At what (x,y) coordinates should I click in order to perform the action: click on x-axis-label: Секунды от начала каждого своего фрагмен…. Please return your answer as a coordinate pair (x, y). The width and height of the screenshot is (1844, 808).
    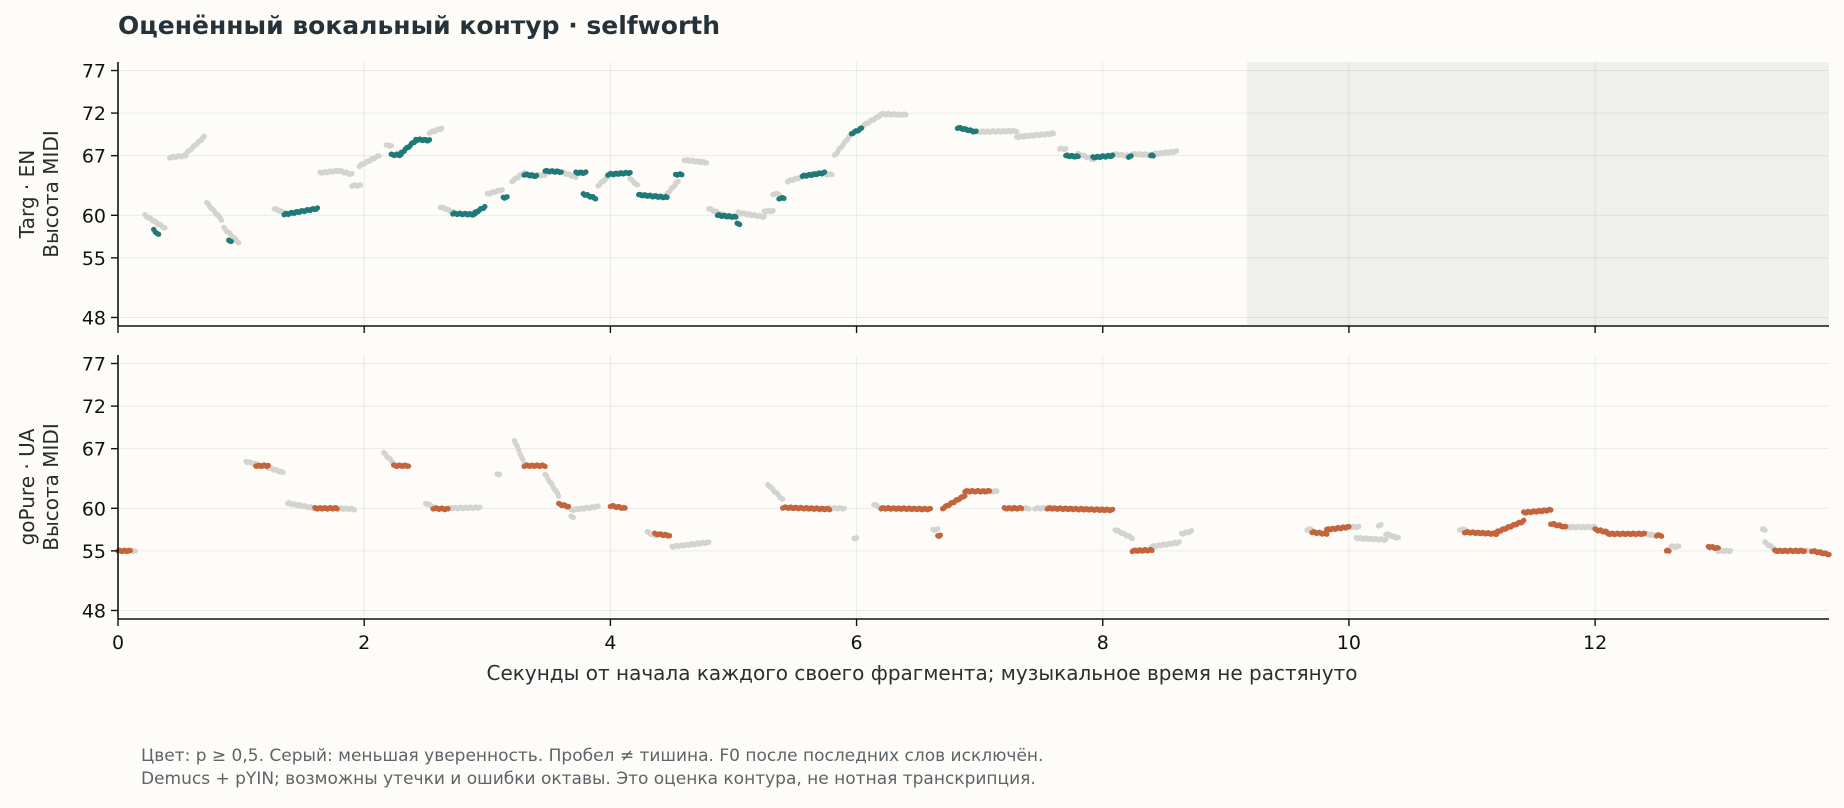
    Looking at the image, I should click on (922, 673).